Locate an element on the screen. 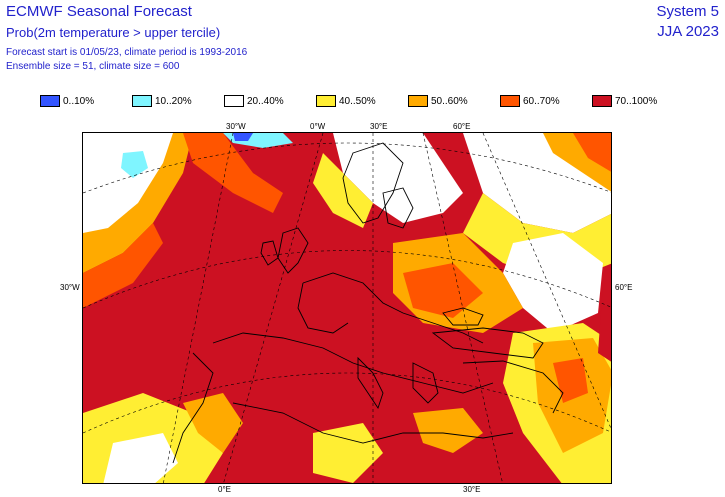 This screenshot has width=725, height=497. legend-item: 40..50% is located at coordinates (346, 101).